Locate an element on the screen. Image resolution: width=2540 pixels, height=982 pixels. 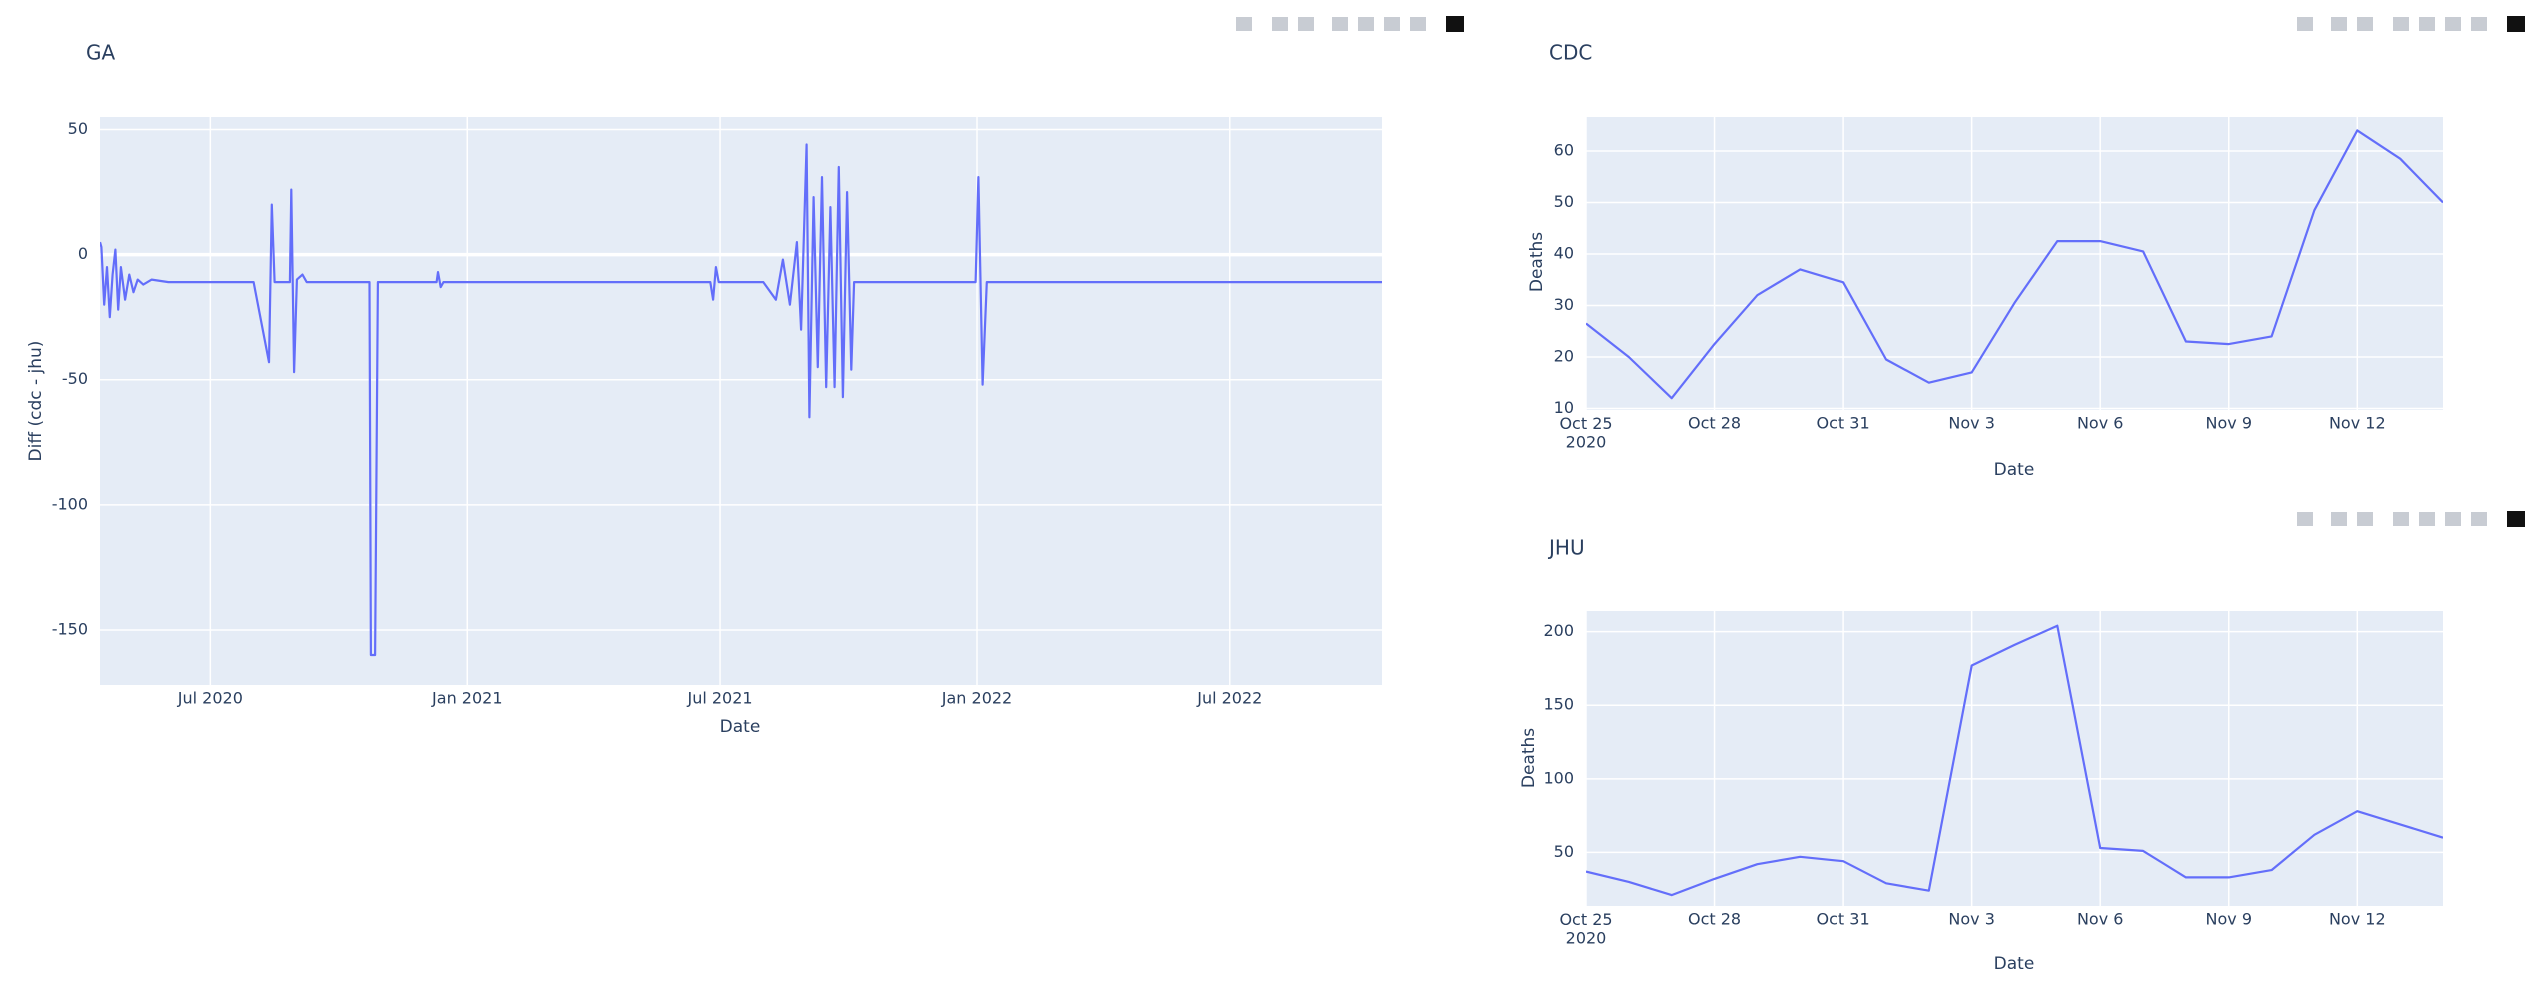
y-tick-label: 150 is located at coordinates (1558, 704).